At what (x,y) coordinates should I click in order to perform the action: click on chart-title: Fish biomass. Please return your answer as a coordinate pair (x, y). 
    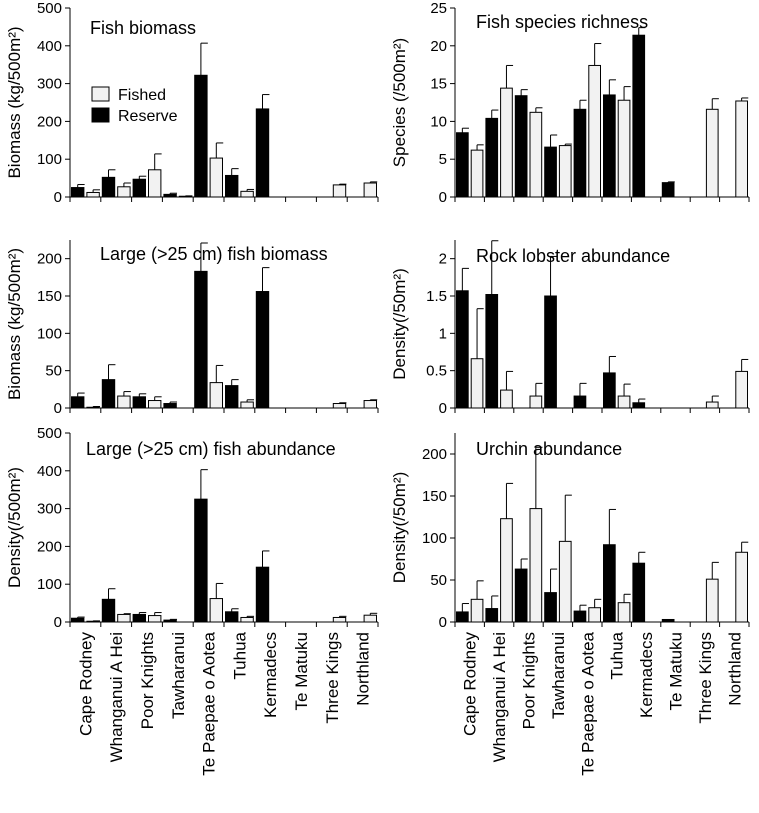
    Looking at the image, I should click on (143, 28).